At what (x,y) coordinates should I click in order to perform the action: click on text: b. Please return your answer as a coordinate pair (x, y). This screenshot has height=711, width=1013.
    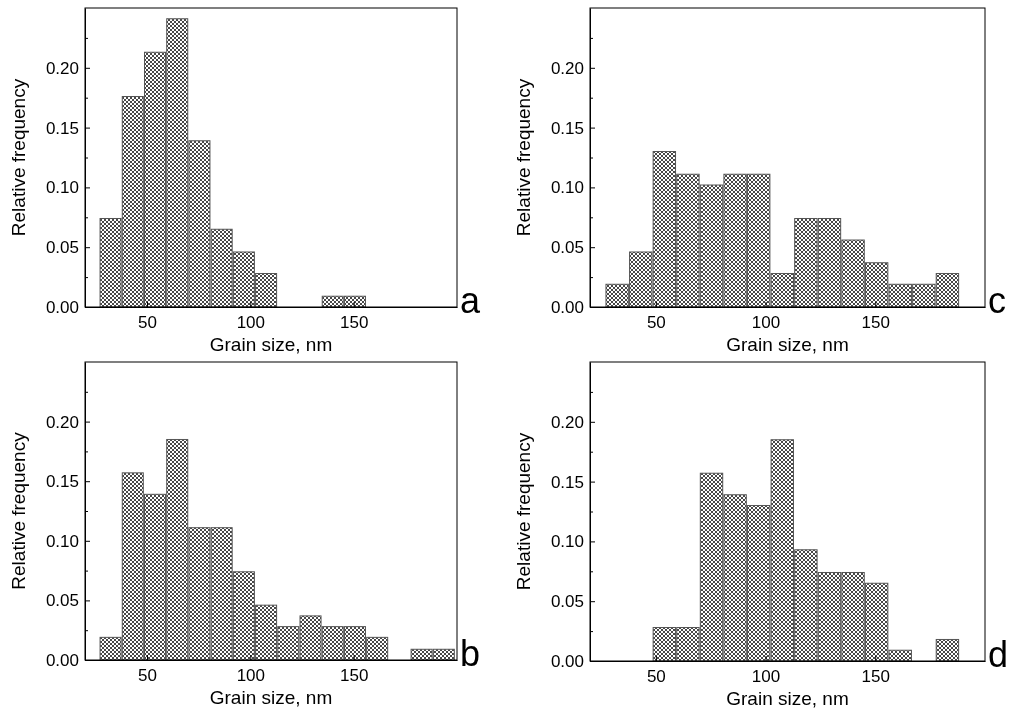
    Looking at the image, I should click on (470, 653).